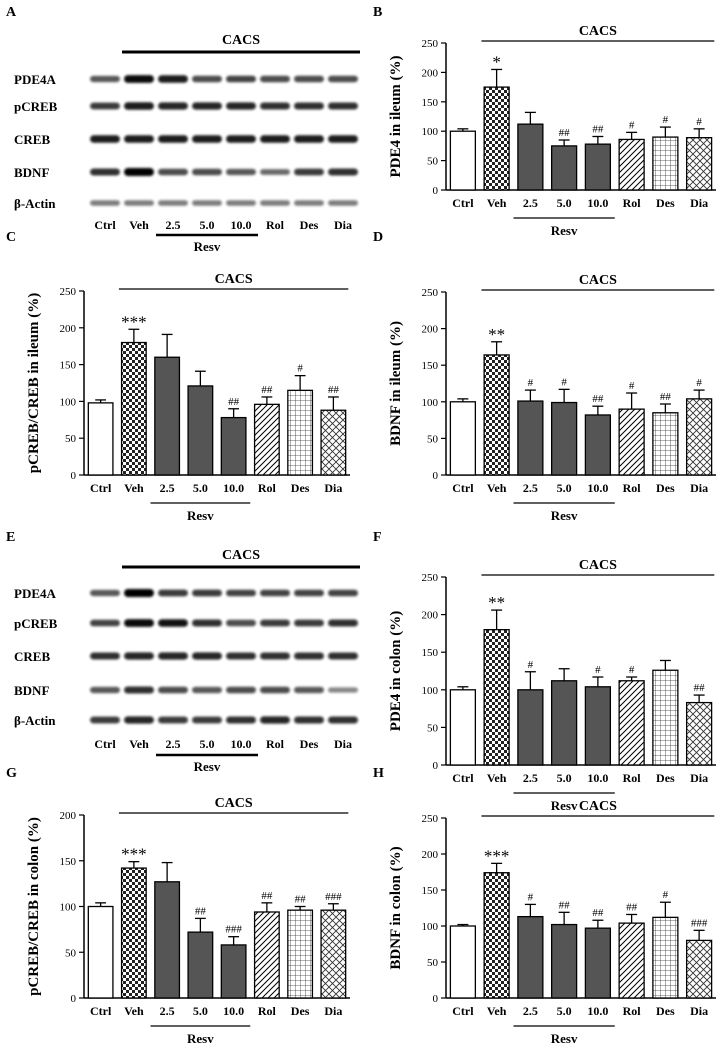 Image resolution: width=722 pixels, height=1054 pixels. Describe the element at coordinates (496, 602) in the screenshot. I see `significance-mark: **` at that location.